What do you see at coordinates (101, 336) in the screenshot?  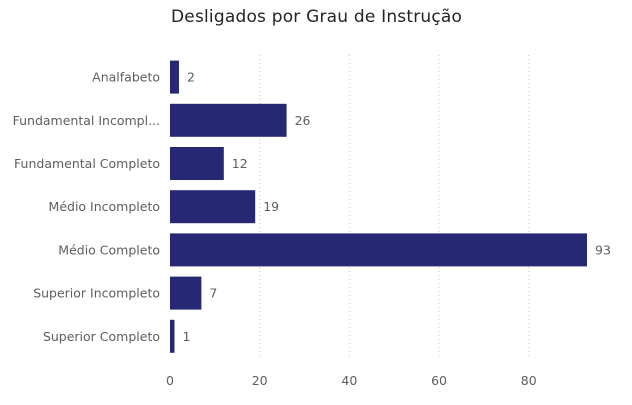 I see `category-label: Superior Completo` at bounding box center [101, 336].